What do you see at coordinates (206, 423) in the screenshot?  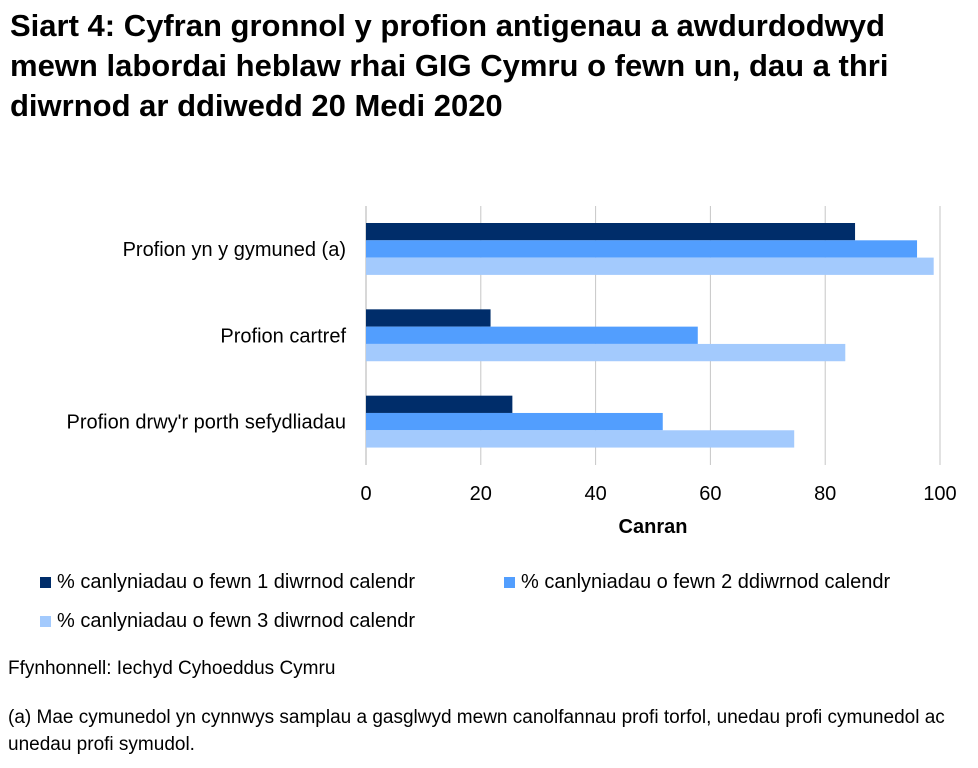 I see `category-label: Profion drwy'r porth sefydliadau` at bounding box center [206, 423].